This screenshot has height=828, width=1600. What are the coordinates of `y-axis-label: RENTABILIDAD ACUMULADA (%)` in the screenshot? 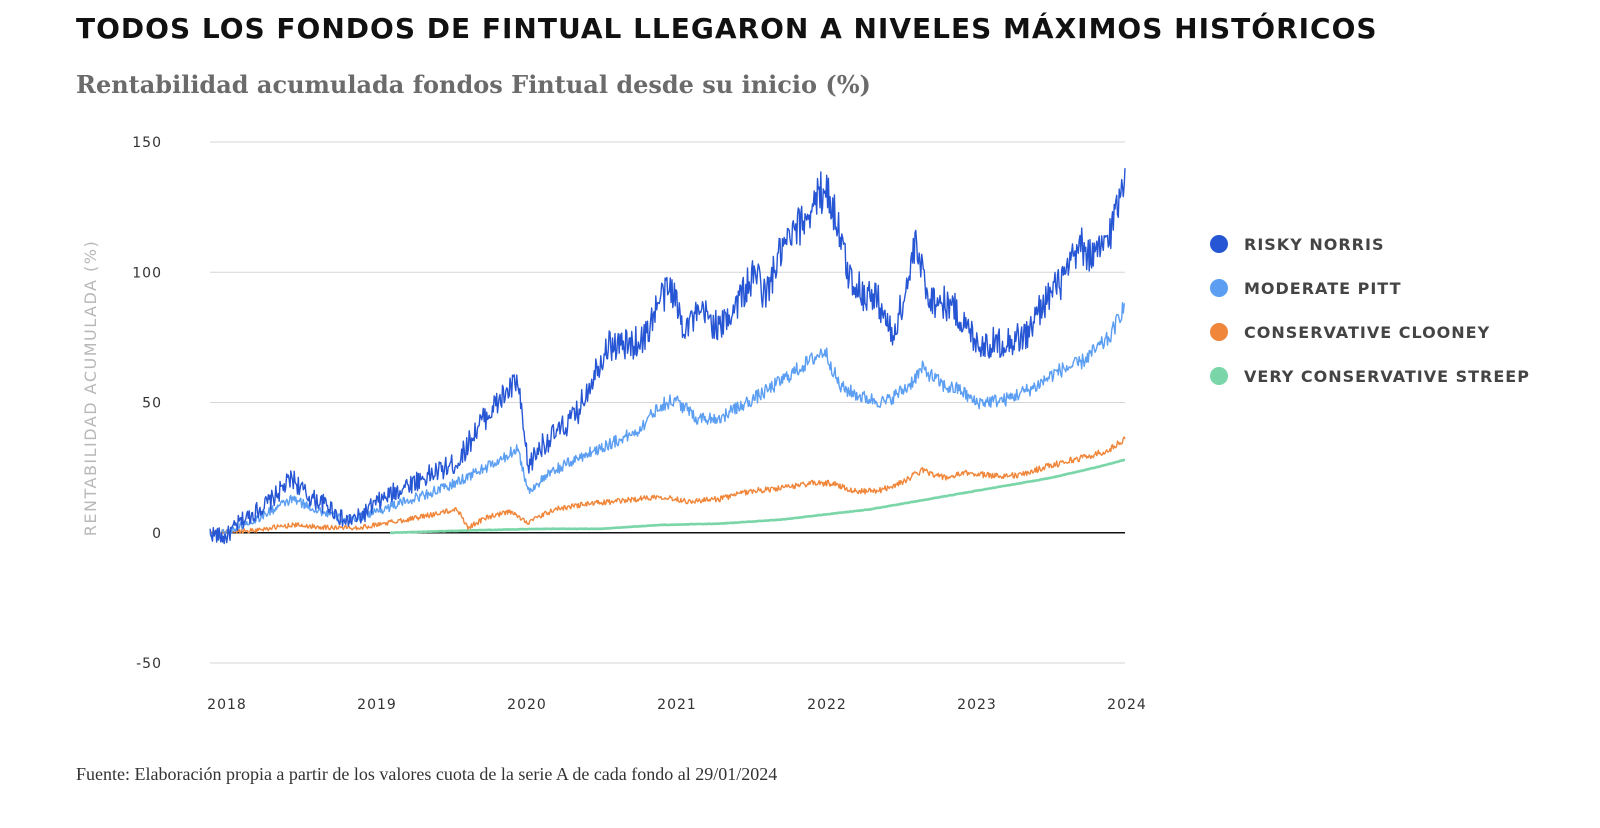 It's located at (90, 388).